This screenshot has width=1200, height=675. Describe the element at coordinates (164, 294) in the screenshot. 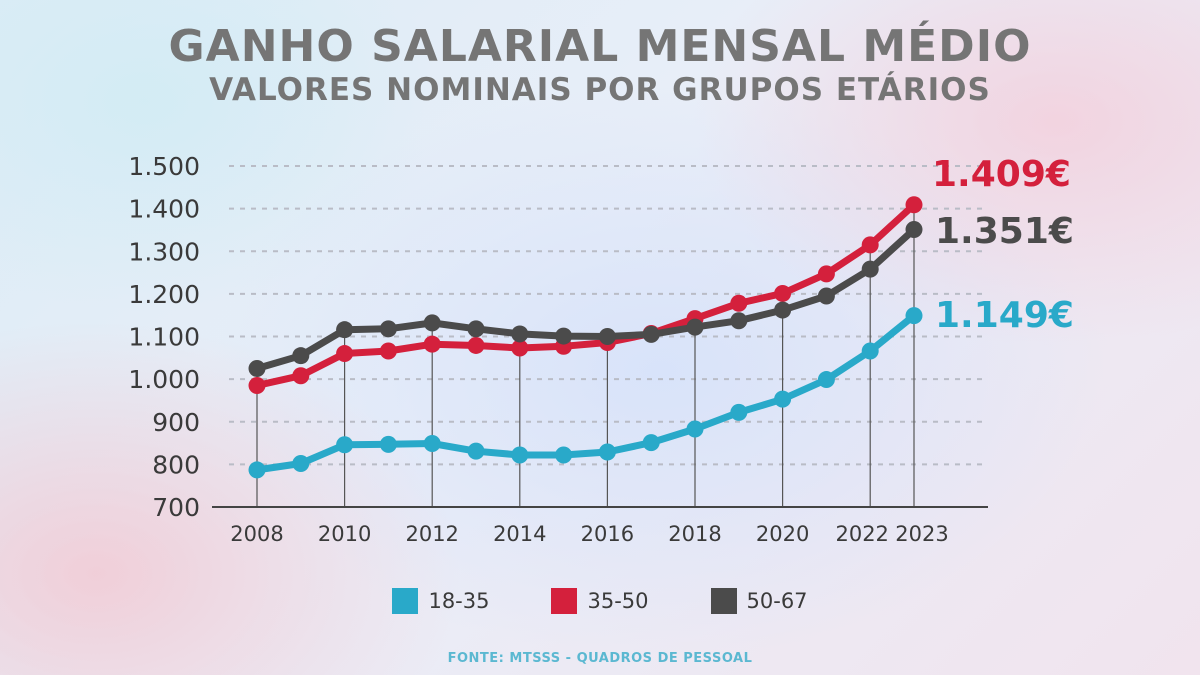

I see `y-tick-label: 1.200` at that location.